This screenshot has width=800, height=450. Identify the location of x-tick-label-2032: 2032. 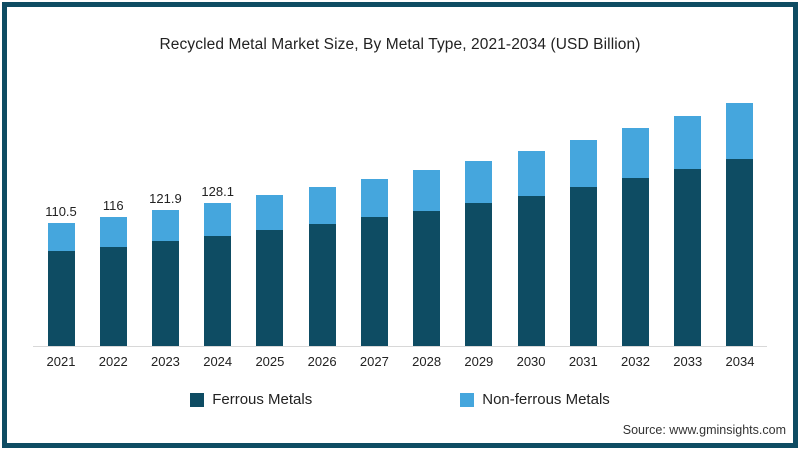
(635, 361).